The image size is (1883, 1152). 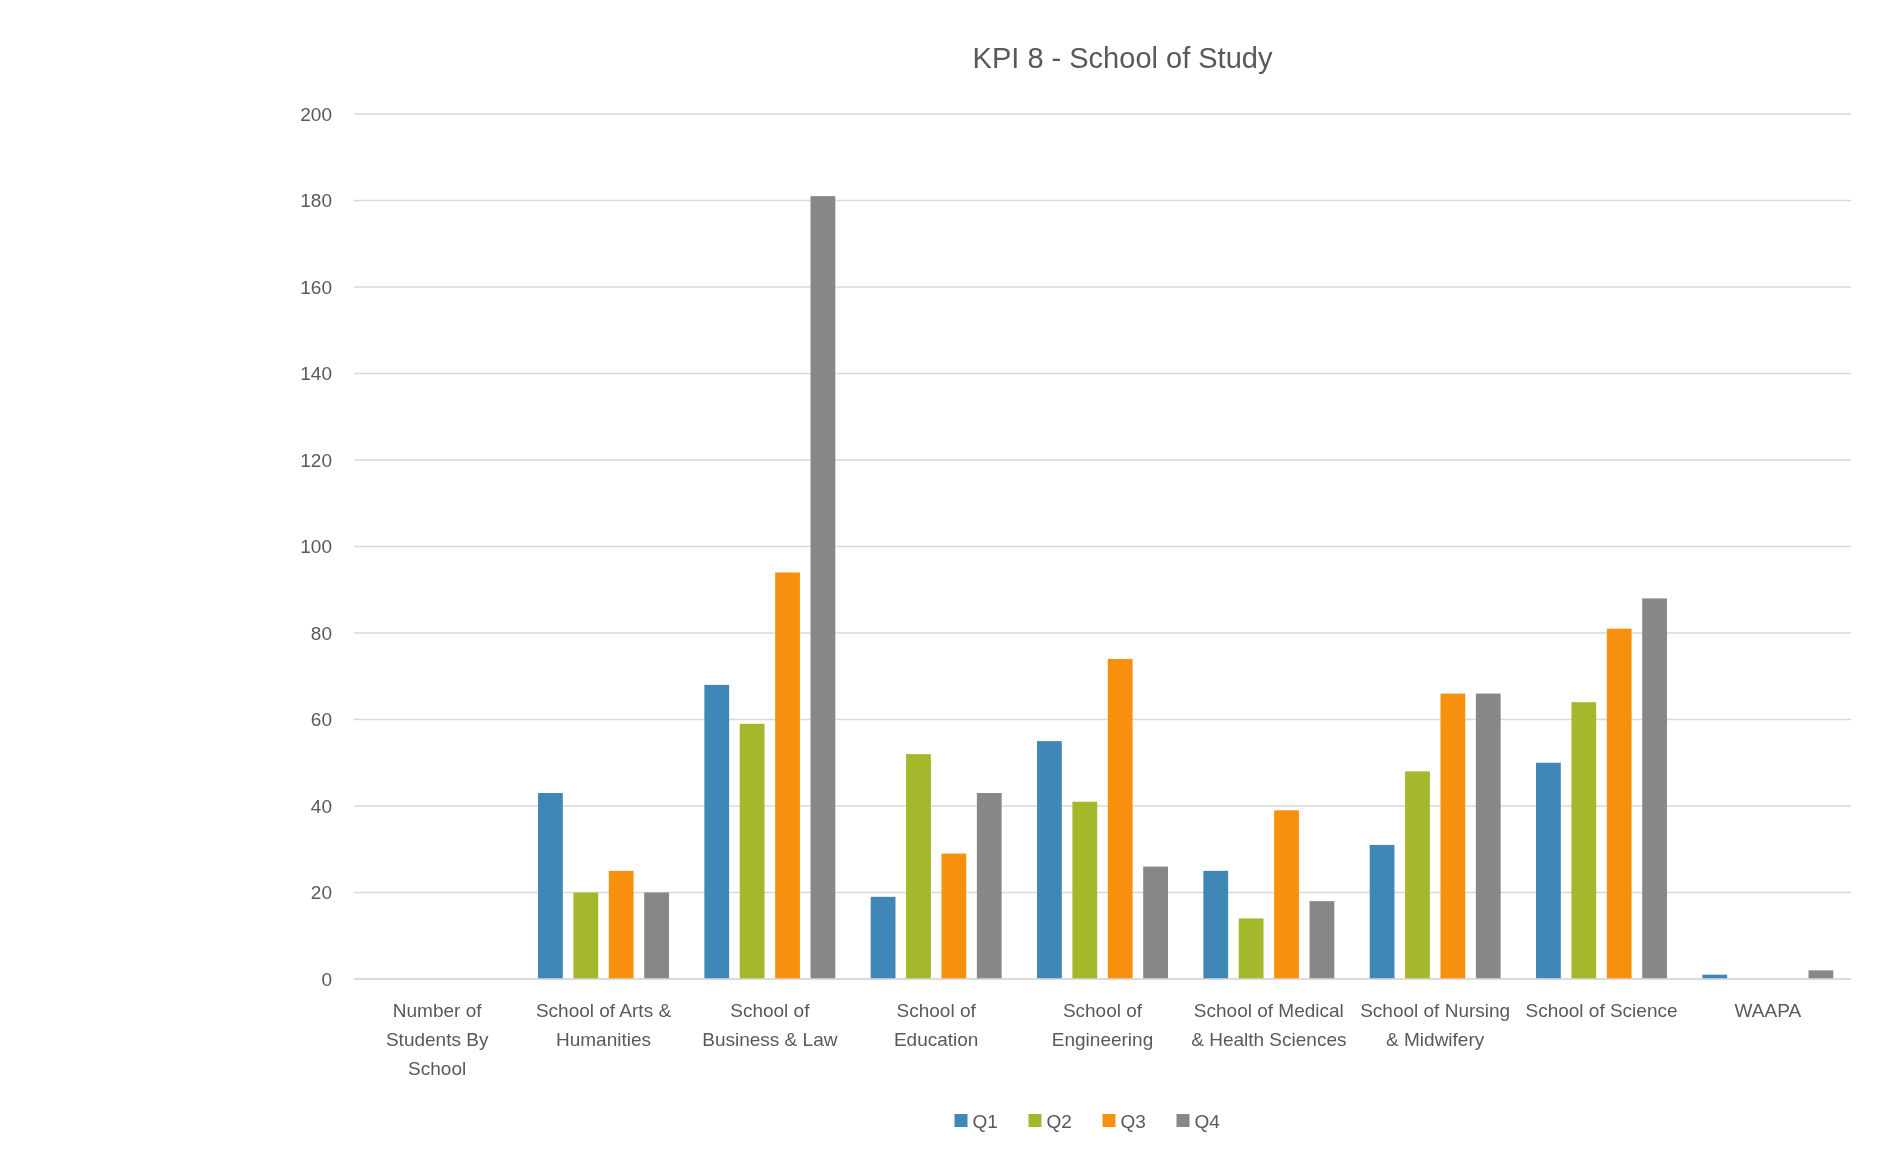 What do you see at coordinates (1768, 1010) in the screenshot?
I see `x-tick-label: WAAPA` at bounding box center [1768, 1010].